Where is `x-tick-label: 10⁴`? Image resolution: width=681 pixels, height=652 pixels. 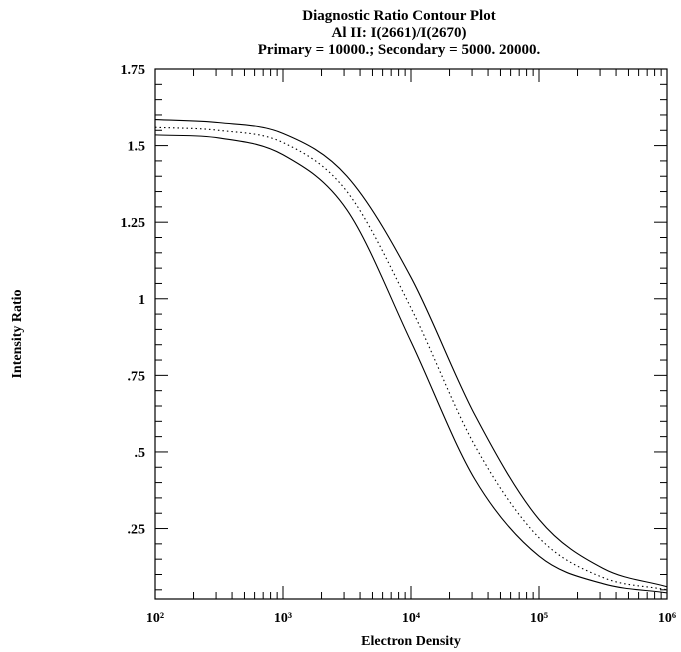
x-tick-label: 10⁴ is located at coordinates (411, 618).